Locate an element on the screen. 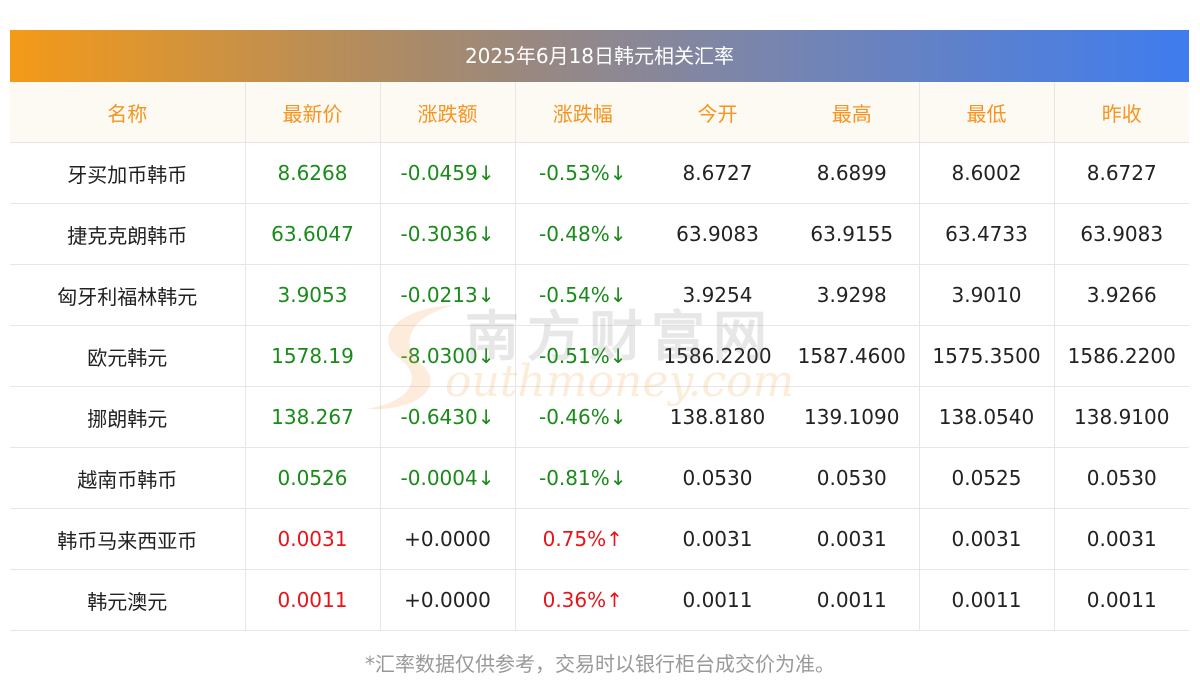 The width and height of the screenshot is (1200, 698). currency-name: 匈牙利福林韩元 is located at coordinates (128, 295).